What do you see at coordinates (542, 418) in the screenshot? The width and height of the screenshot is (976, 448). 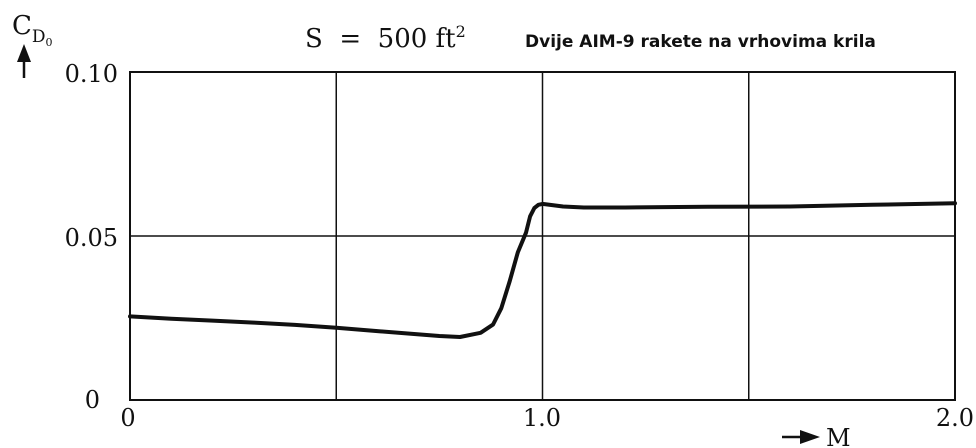 I see `x-tick-label: 1.0` at bounding box center [542, 418].